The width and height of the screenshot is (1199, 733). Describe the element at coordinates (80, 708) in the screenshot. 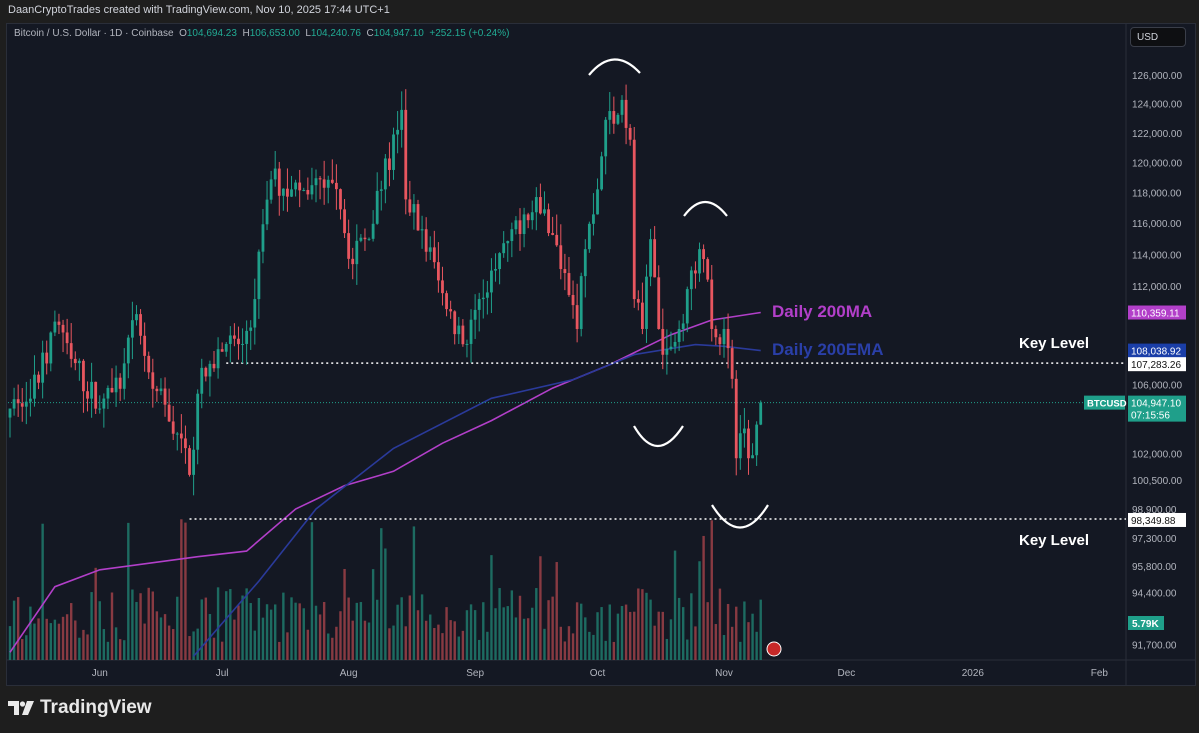

I see `tradingview-logo: TradingView` at that location.